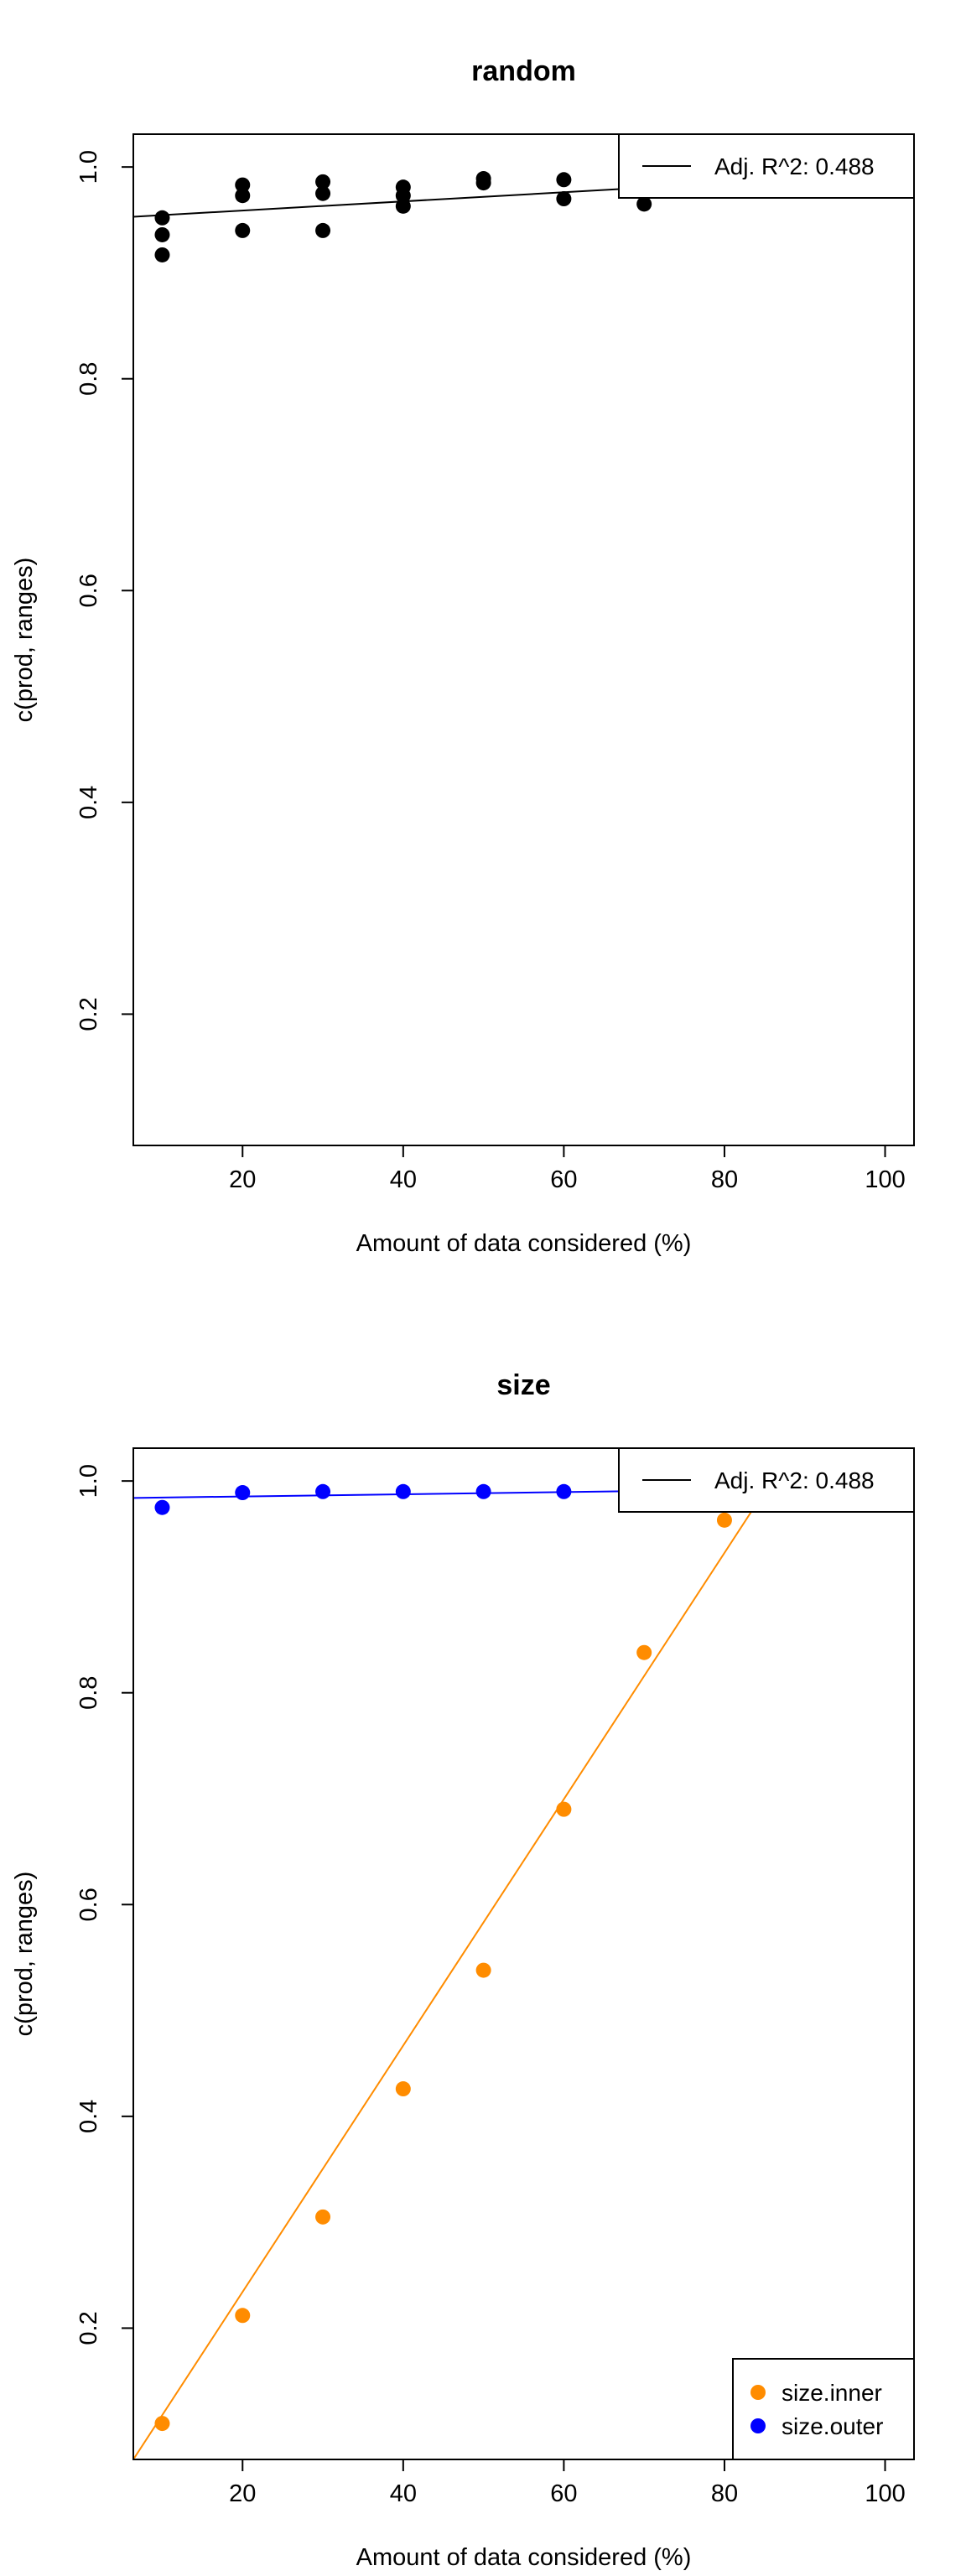  I want to click on legend-box, so click(823, 2409).